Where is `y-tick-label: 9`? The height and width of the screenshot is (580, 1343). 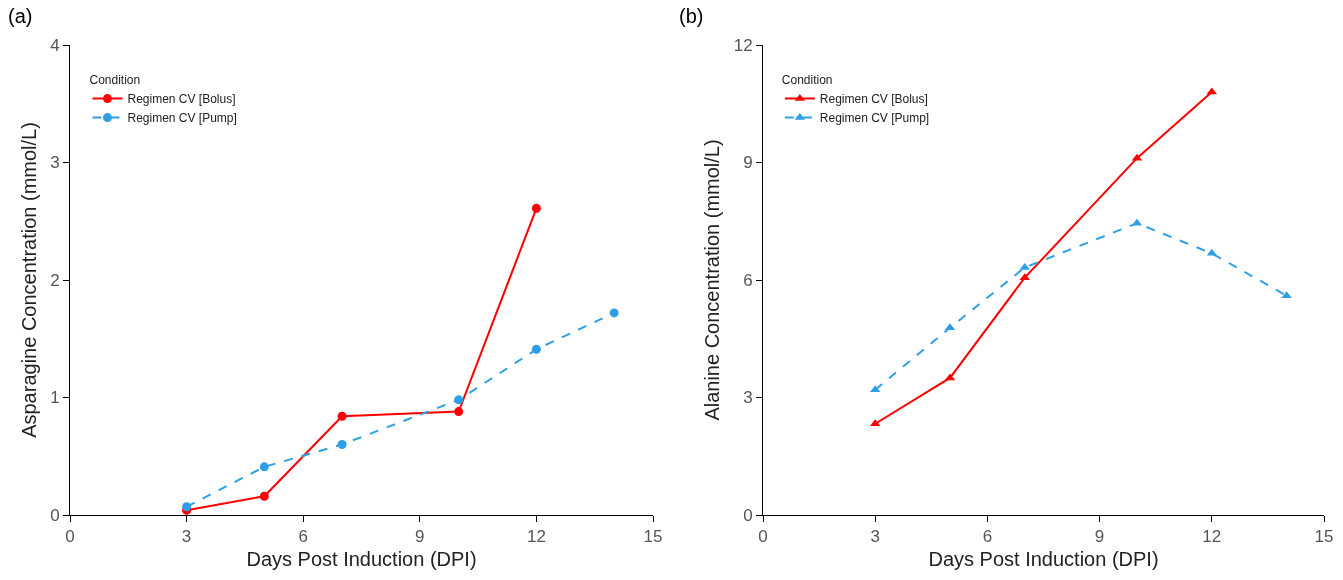 y-tick-label: 9 is located at coordinates (748, 163).